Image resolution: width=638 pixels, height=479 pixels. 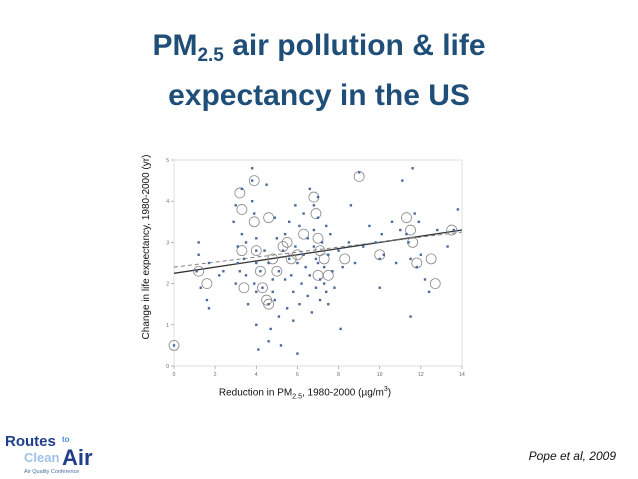 I want to click on logo-to: to, so click(x=66, y=439).